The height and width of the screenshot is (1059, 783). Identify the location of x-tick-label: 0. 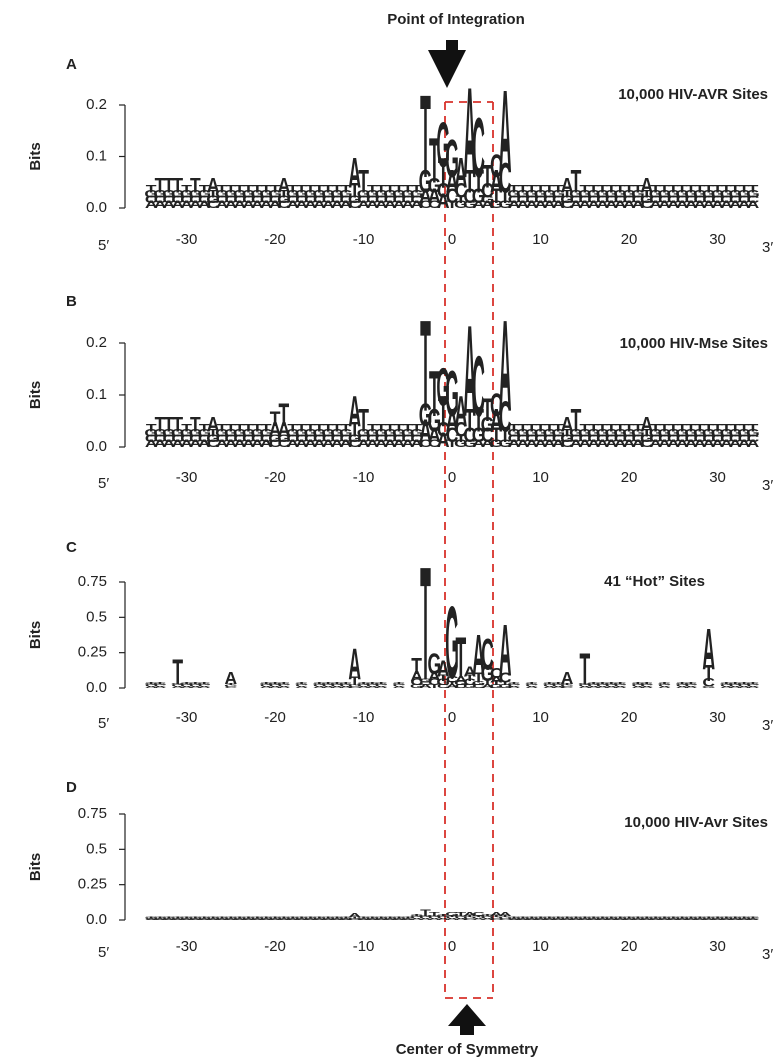
(452, 239).